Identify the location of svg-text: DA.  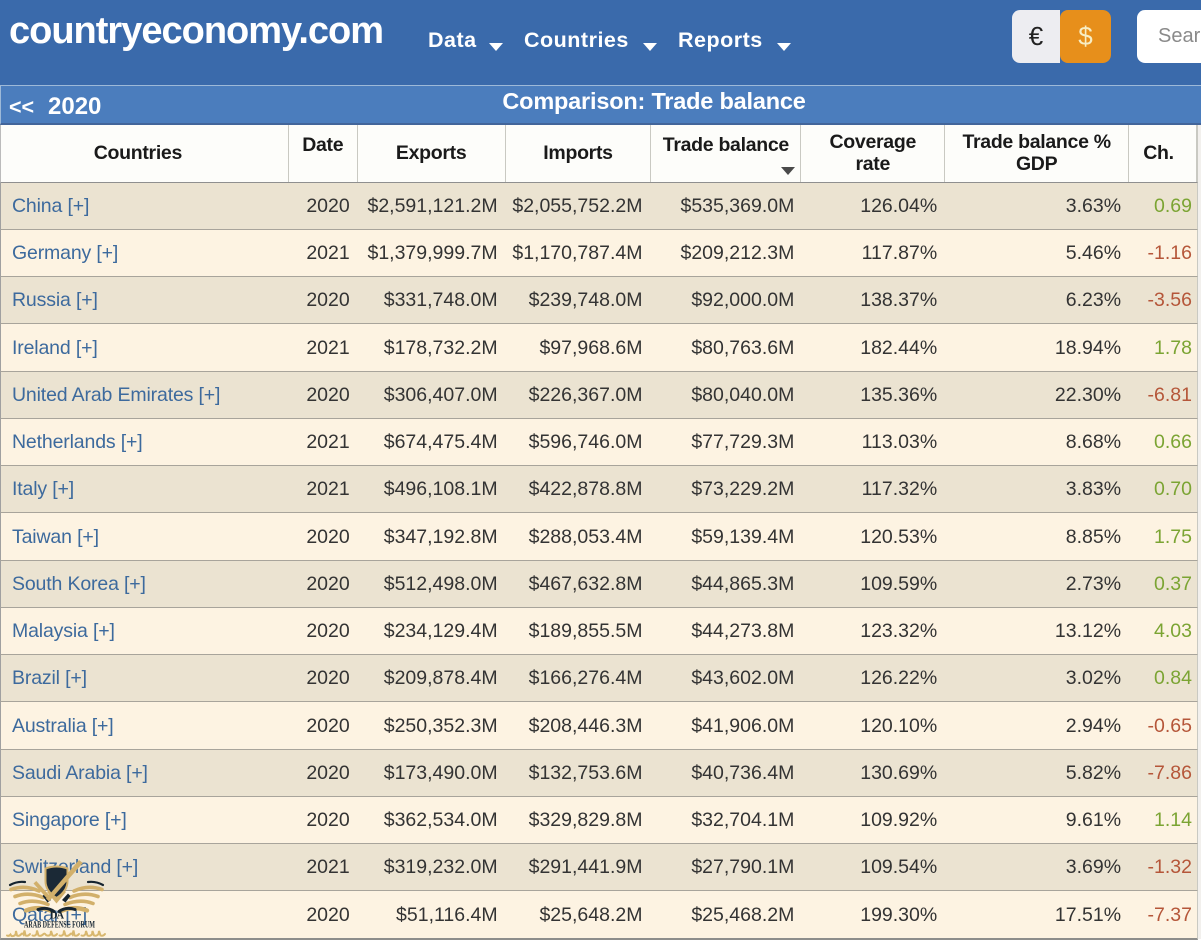
(57, 916).